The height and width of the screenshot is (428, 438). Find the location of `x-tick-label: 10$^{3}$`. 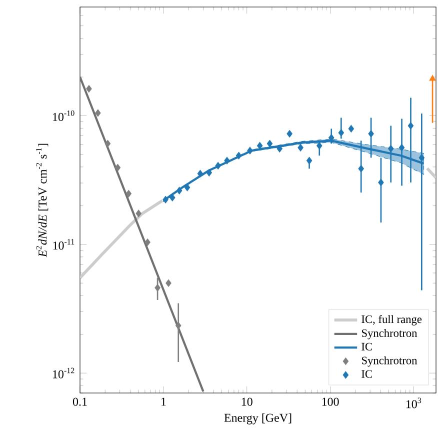

x-tick-label: 10$^{3}$ is located at coordinates (414, 403).